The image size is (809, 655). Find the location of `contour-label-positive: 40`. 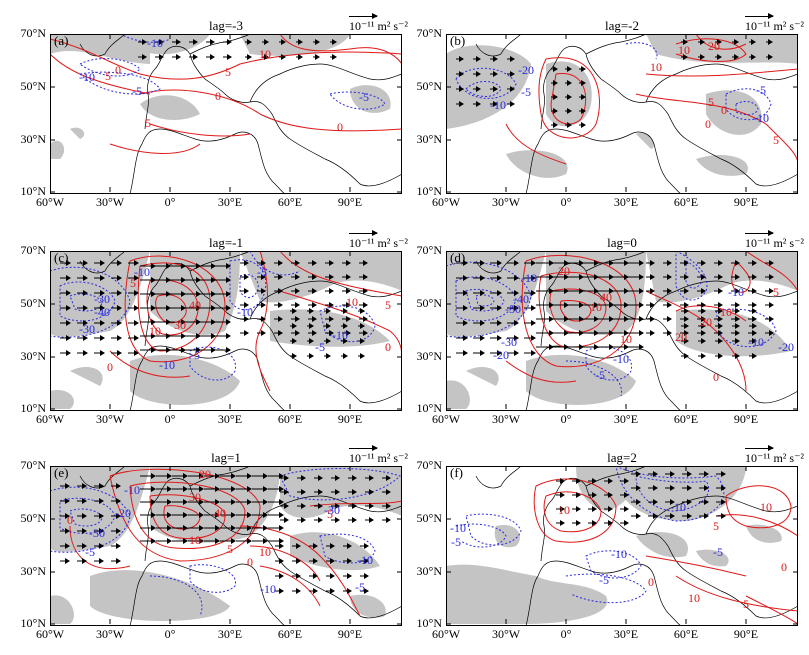

contour-label-positive: 40 is located at coordinates (606, 297).